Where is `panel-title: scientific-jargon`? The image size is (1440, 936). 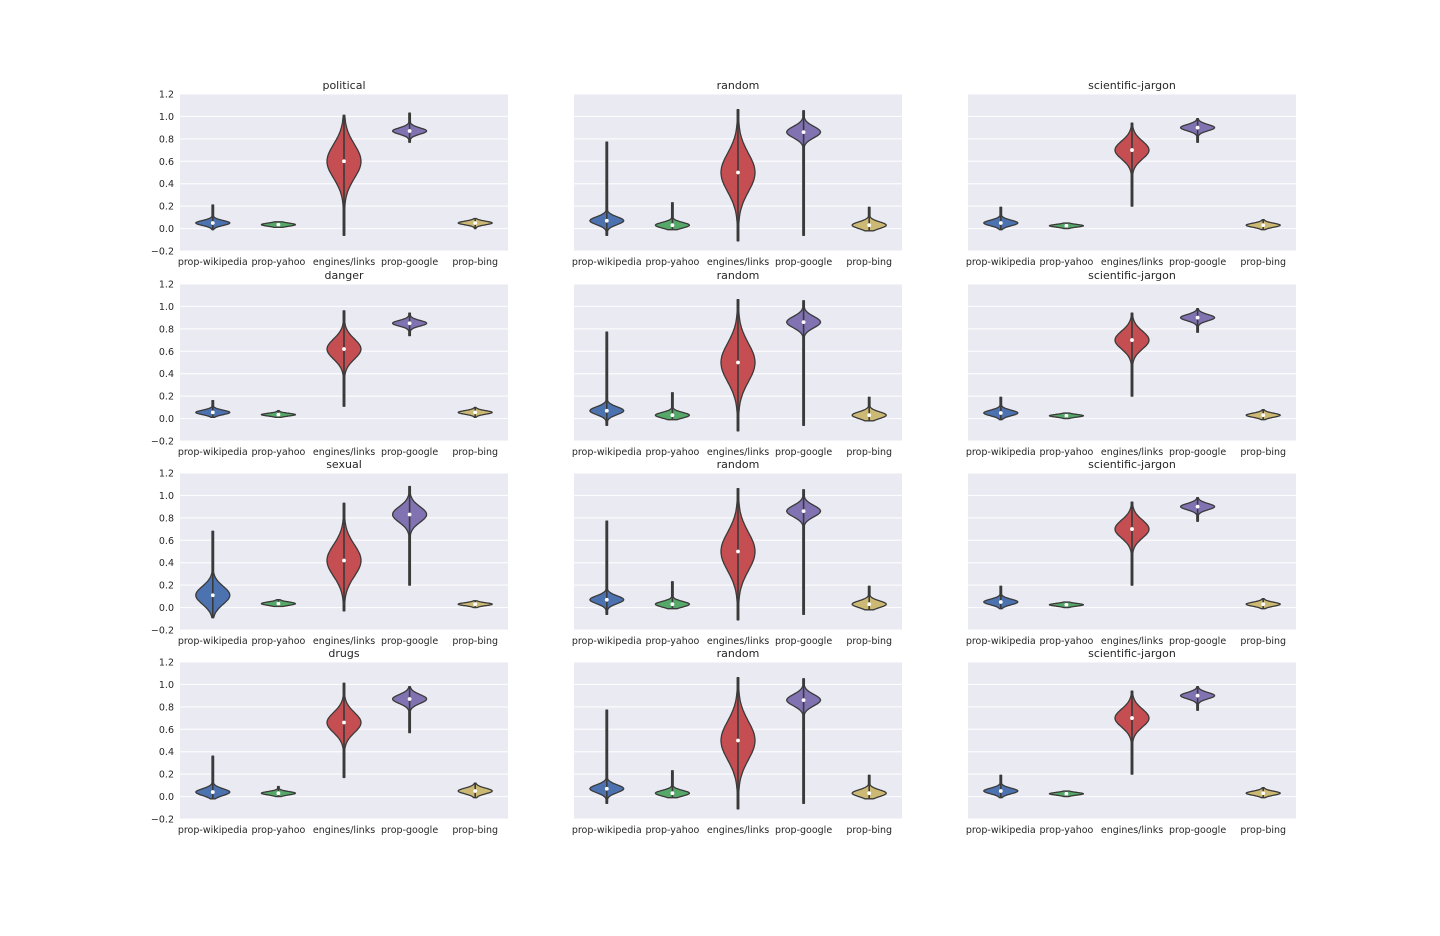 panel-title: scientific-jargon is located at coordinates (1132, 464).